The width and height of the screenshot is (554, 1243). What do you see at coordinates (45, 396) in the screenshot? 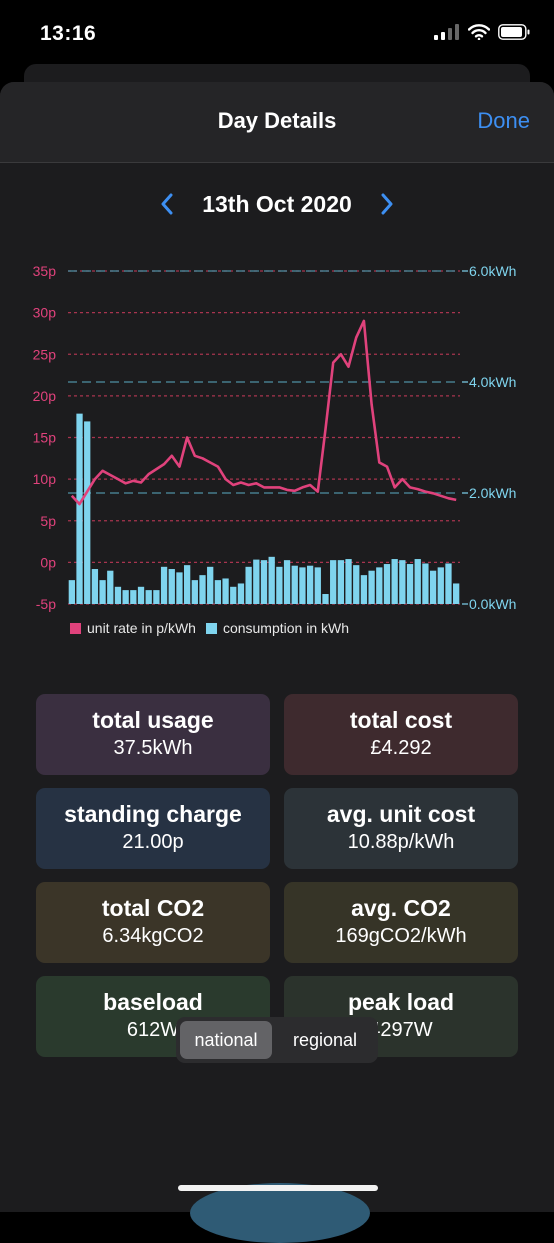
I see `left-tick-label: 20p` at bounding box center [45, 396].